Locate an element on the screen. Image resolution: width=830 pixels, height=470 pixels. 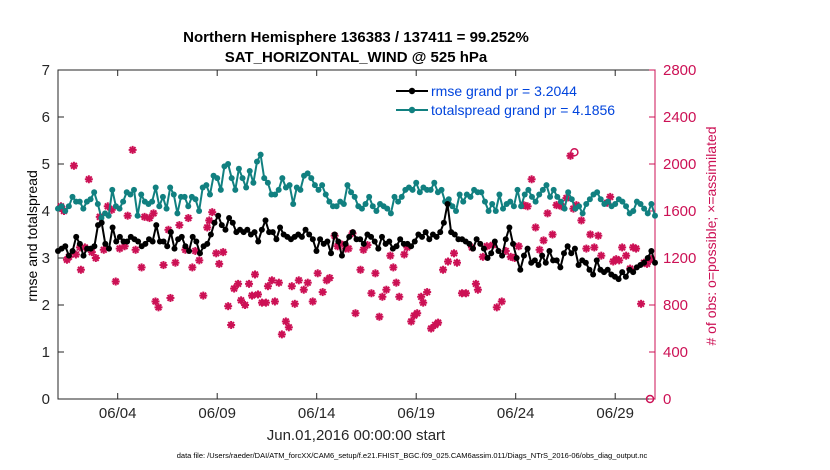
x-axis-label: Jun.01,2016 00:00:00 start is located at coordinates (356, 435).